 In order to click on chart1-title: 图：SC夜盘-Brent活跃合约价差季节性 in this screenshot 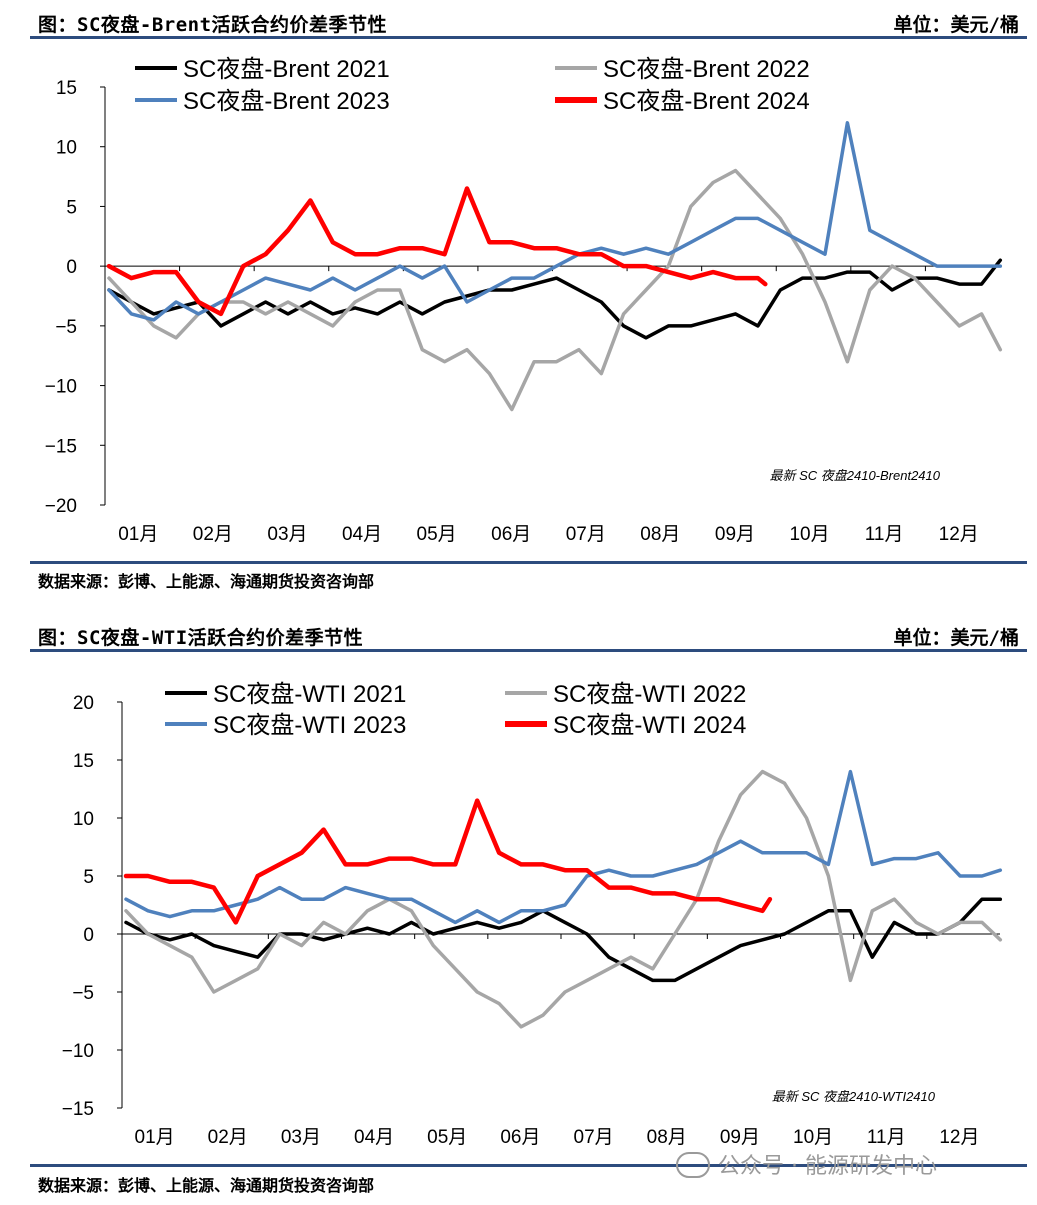, I will do `click(213, 25)`.